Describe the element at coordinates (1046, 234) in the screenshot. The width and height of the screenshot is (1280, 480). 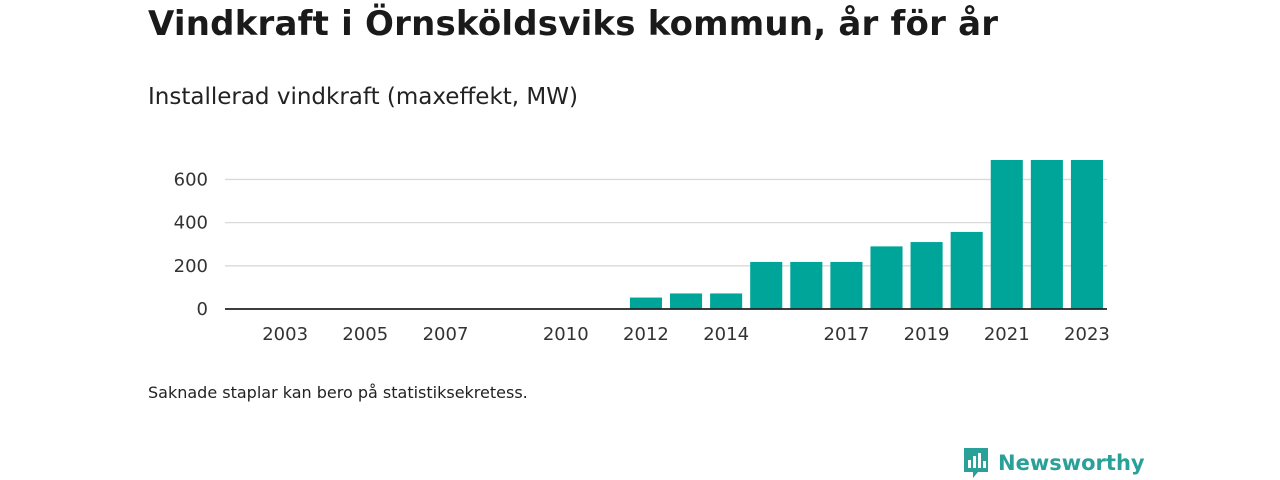
I see `bar-2022` at that location.